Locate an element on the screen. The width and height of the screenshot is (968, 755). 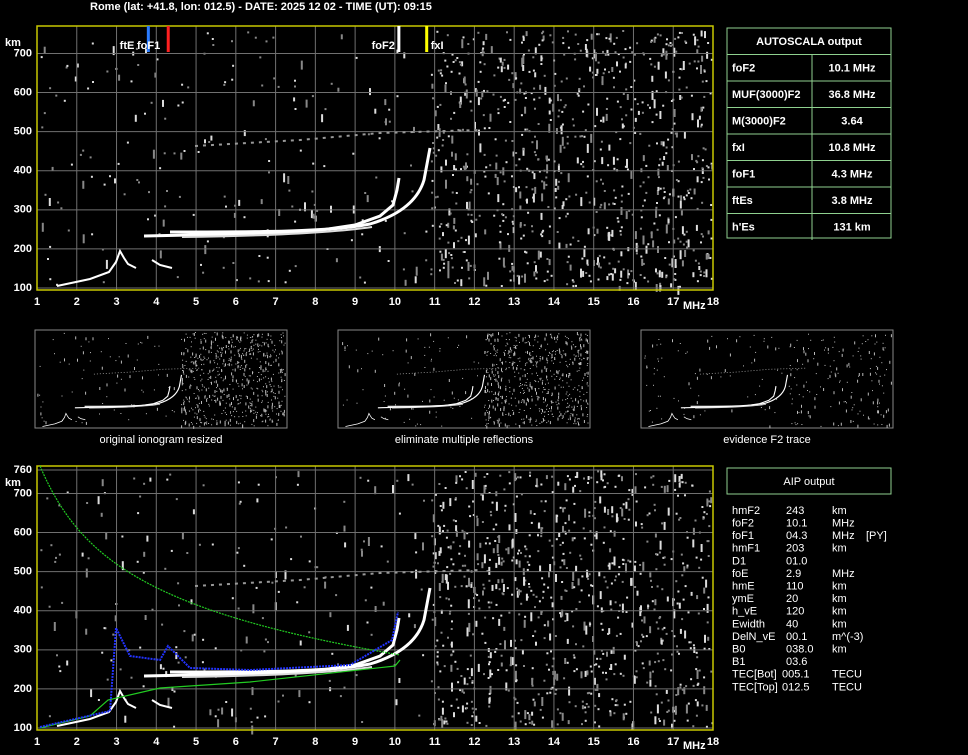
table-title: AUTOSCALA output is located at coordinates (809, 42).